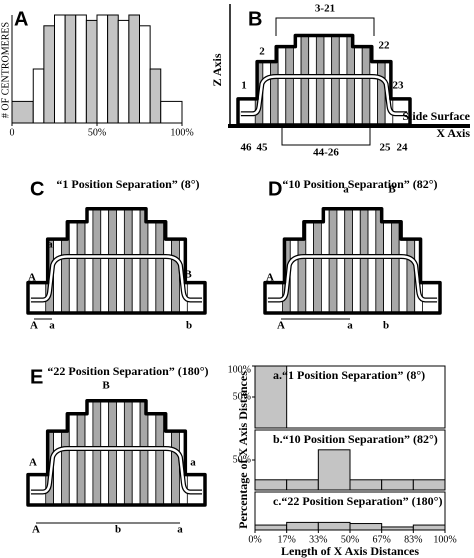 Image resolution: width=474 pixels, height=558 pixels. What do you see at coordinates (385, 46) in the screenshot?
I see `diagram-label: 22` at bounding box center [385, 46].